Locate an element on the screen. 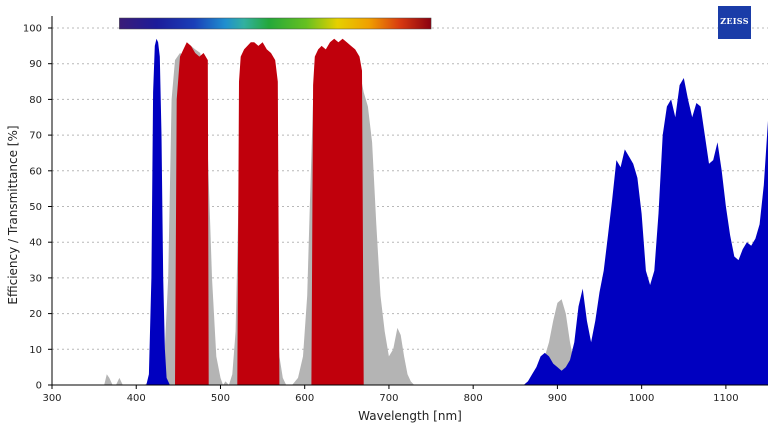 The width and height of the screenshot is (783, 426). x-tick-label: 700 is located at coordinates (388, 398).